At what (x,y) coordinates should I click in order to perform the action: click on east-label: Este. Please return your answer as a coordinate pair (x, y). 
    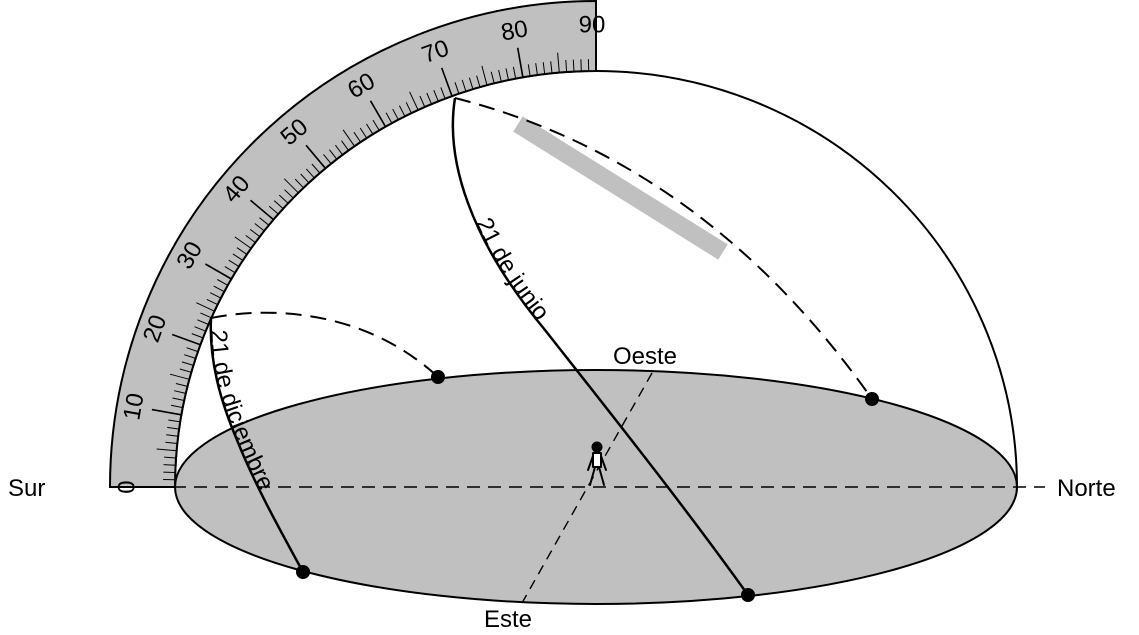
    Looking at the image, I should click on (508, 619).